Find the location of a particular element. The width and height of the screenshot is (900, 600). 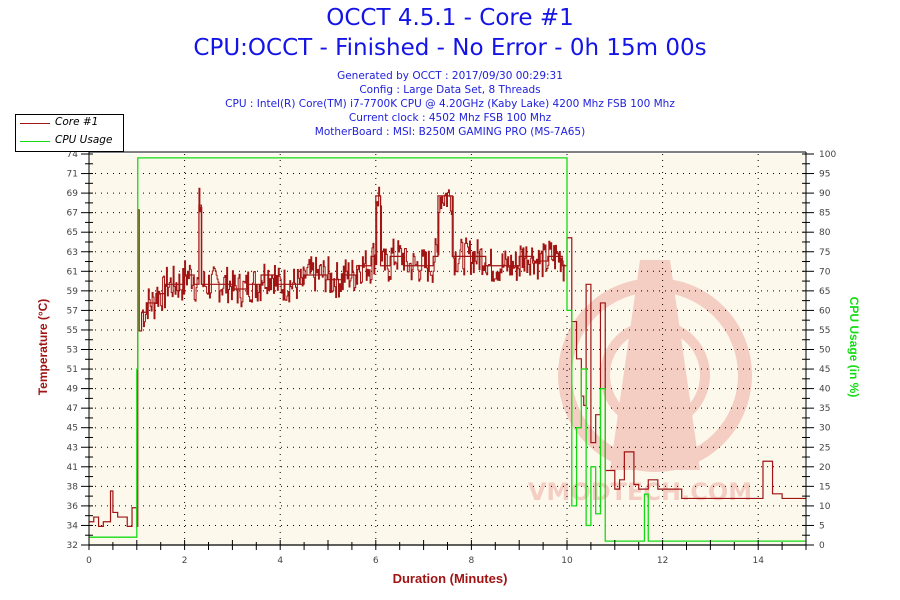

x-tick: 10 is located at coordinates (567, 561).